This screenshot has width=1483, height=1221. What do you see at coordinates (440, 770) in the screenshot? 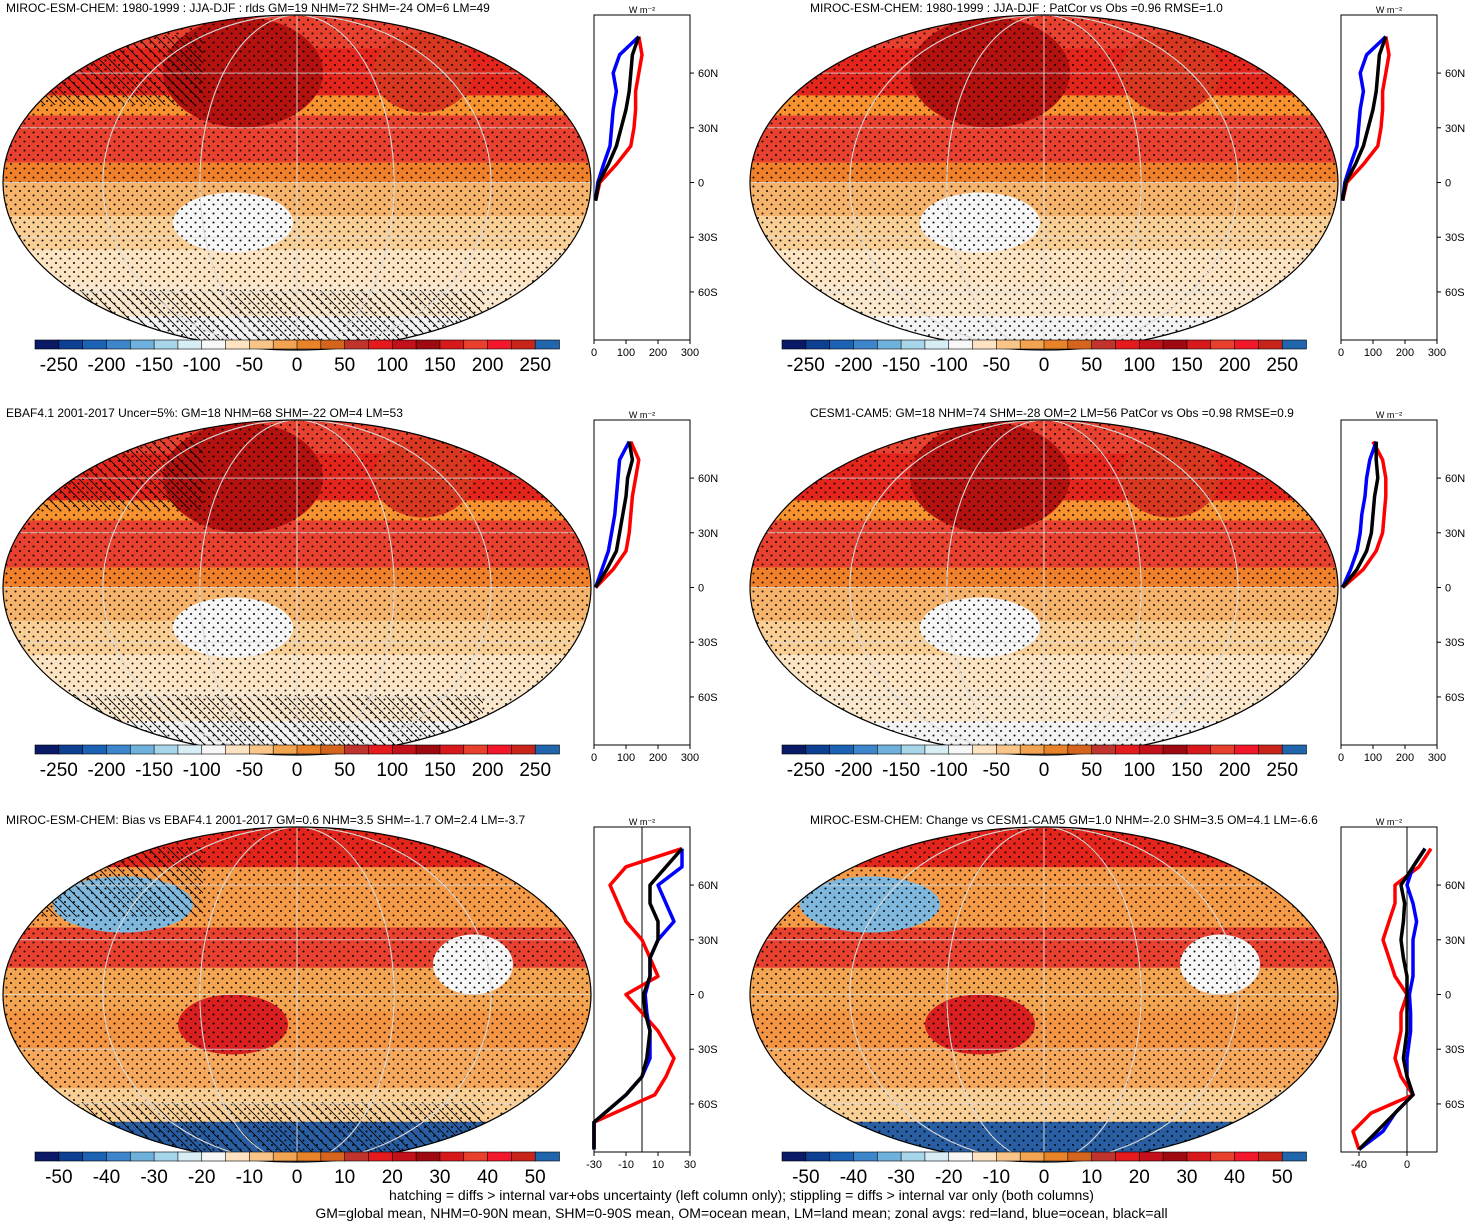
I see `colorbar-label: 150` at bounding box center [440, 770].